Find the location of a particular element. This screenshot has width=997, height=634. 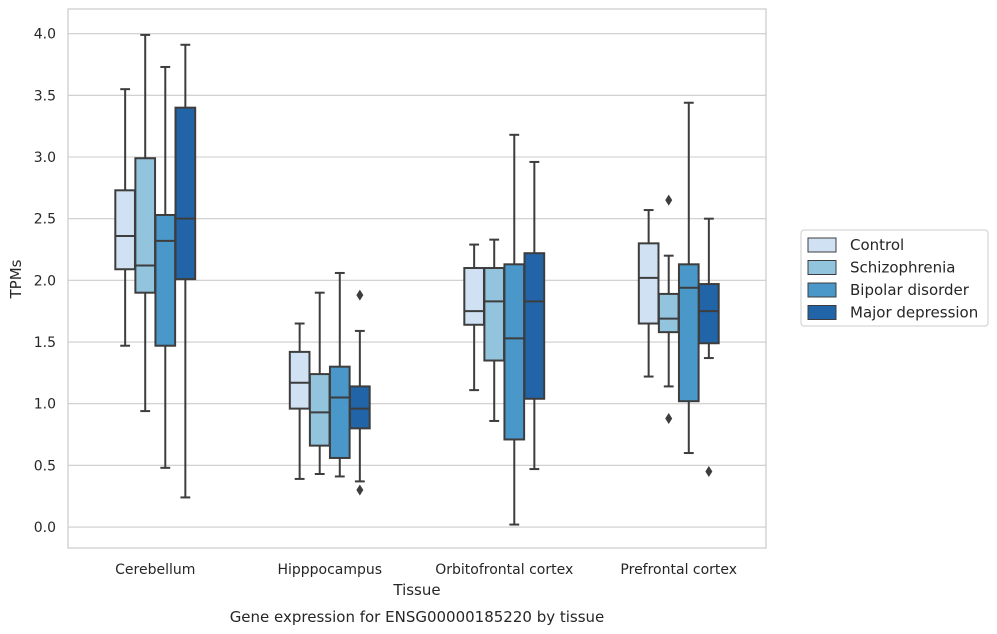

legend-label: Major depression is located at coordinates (914, 313).